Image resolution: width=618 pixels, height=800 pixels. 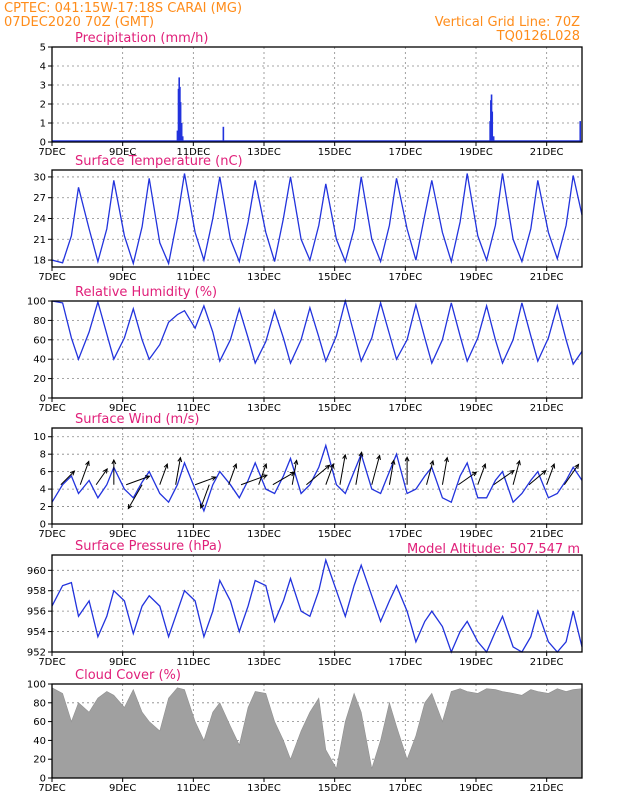 What do you see at coordinates (141, 38) in the screenshot?
I see `panel-title: Precipitation (mm/h)` at bounding box center [141, 38].